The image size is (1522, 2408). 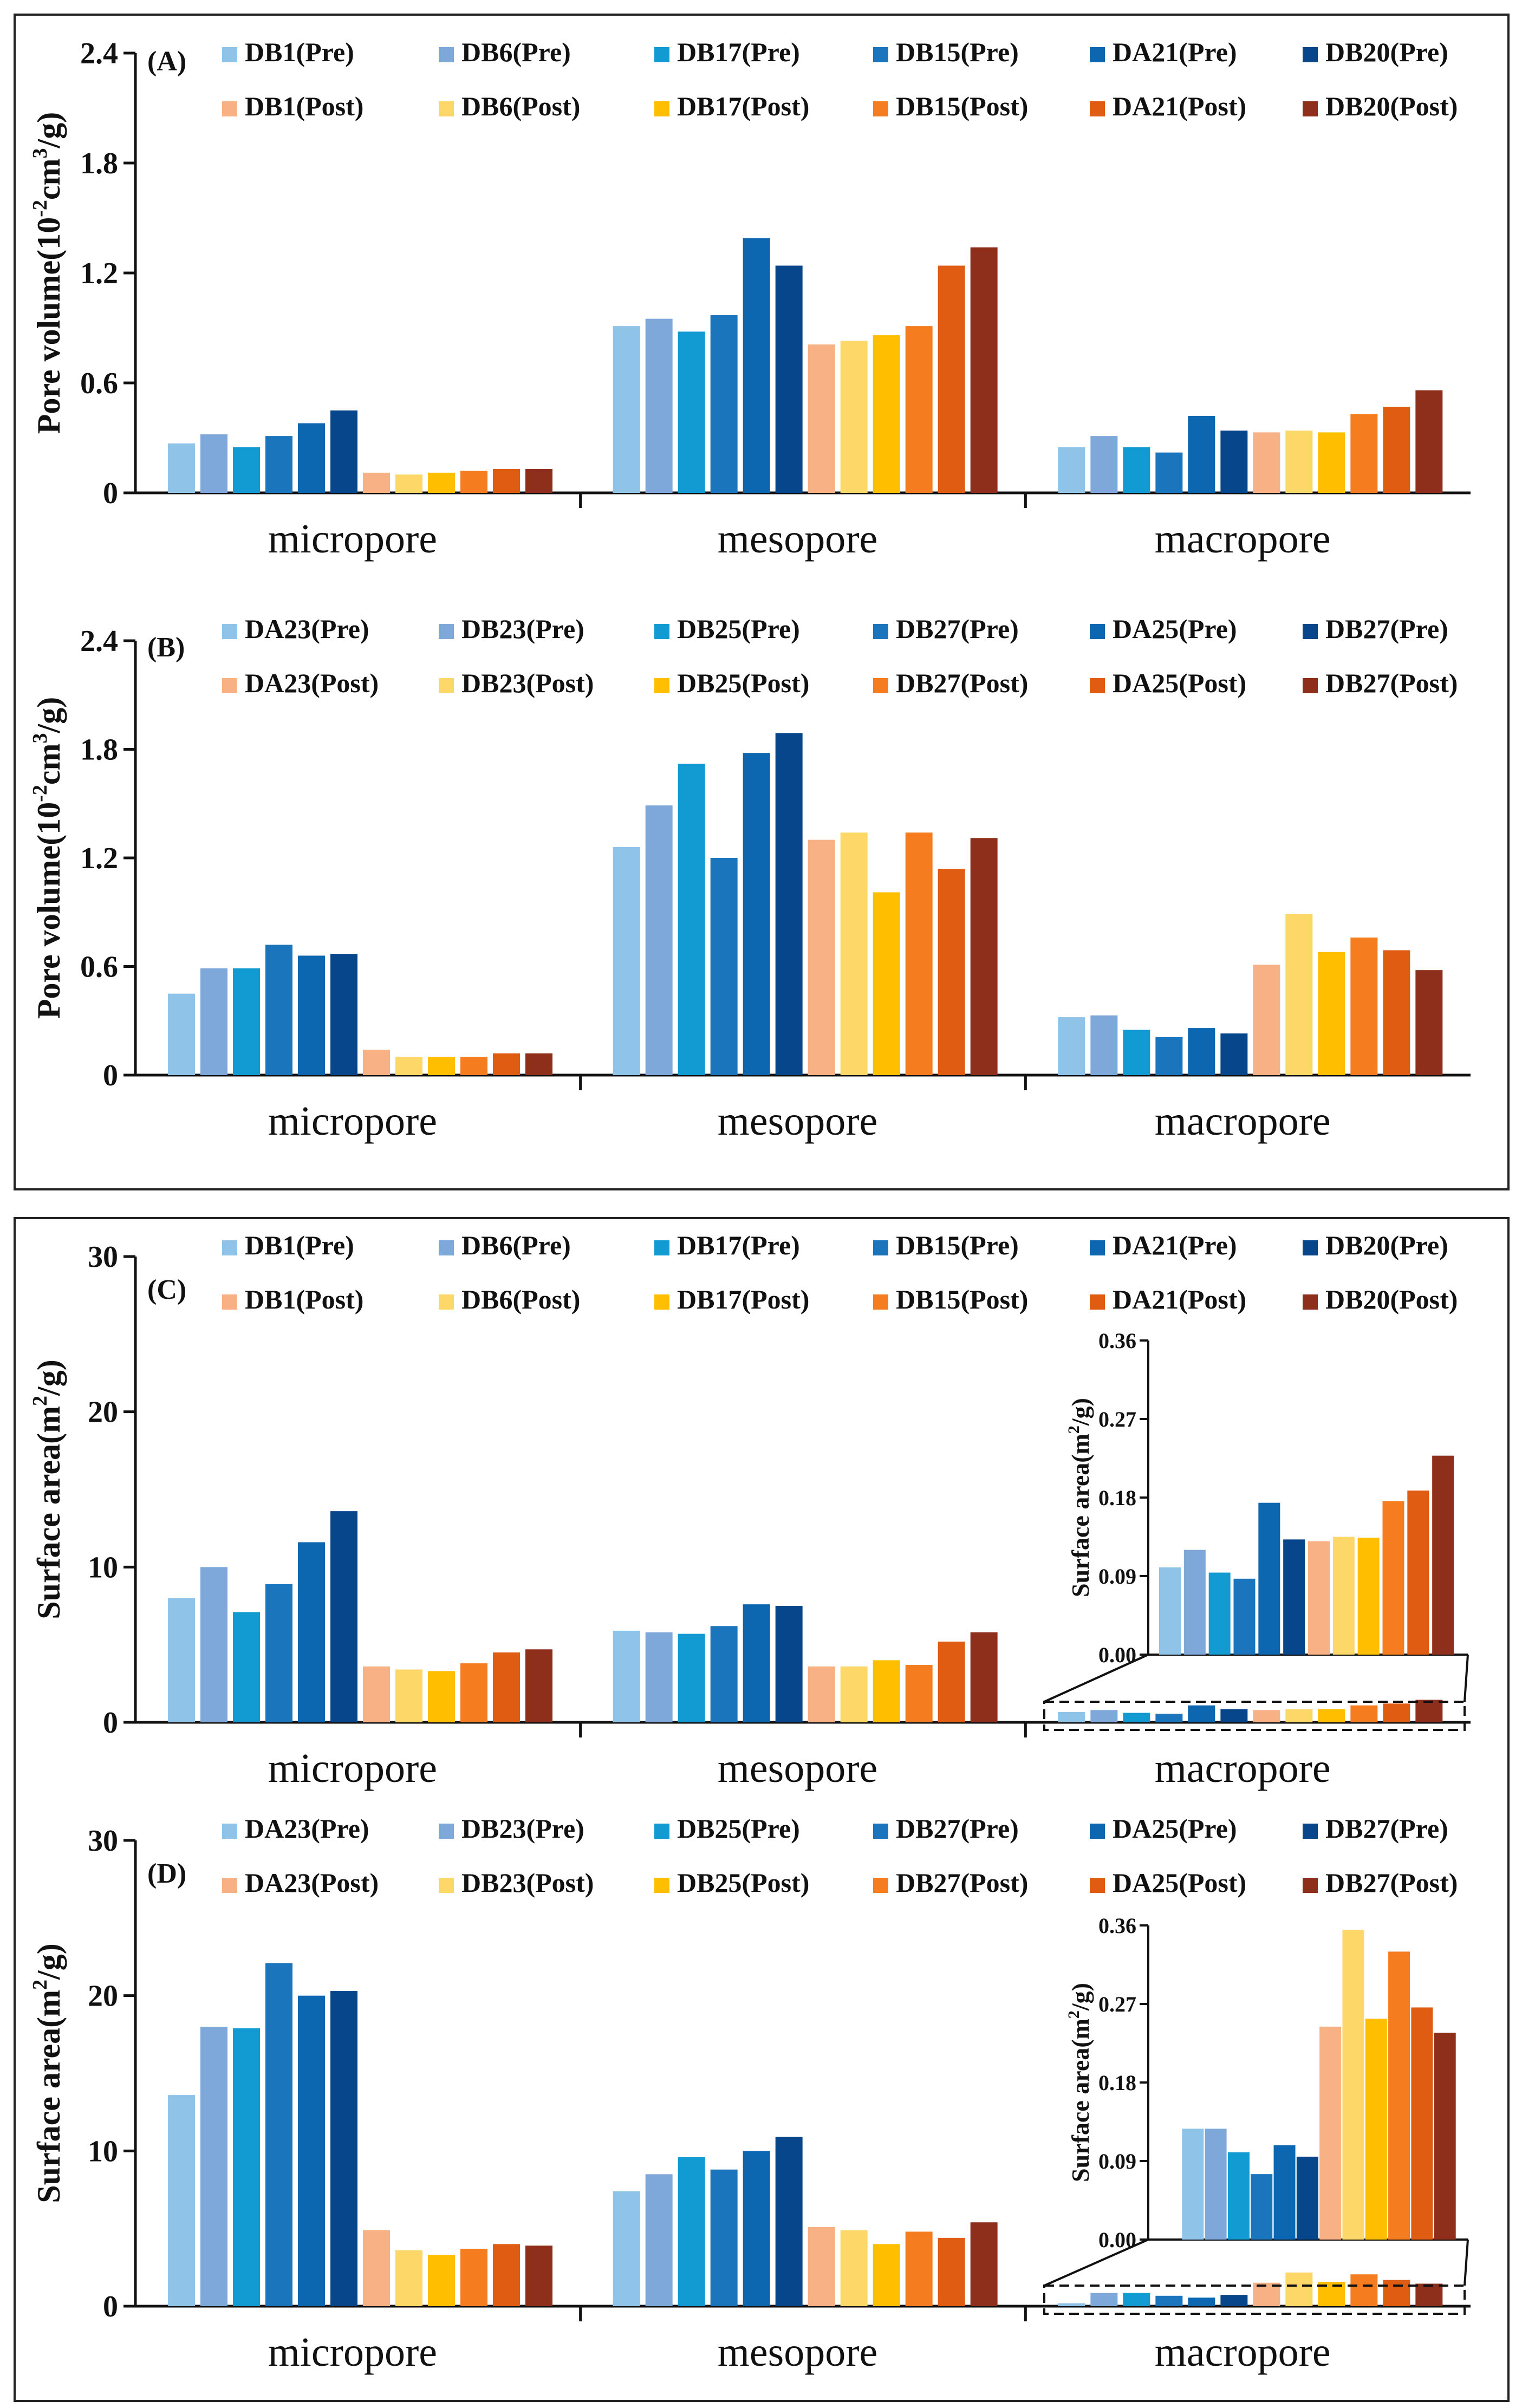 I want to click on legend-label: DB6(Pre), so click(x=516, y=52).